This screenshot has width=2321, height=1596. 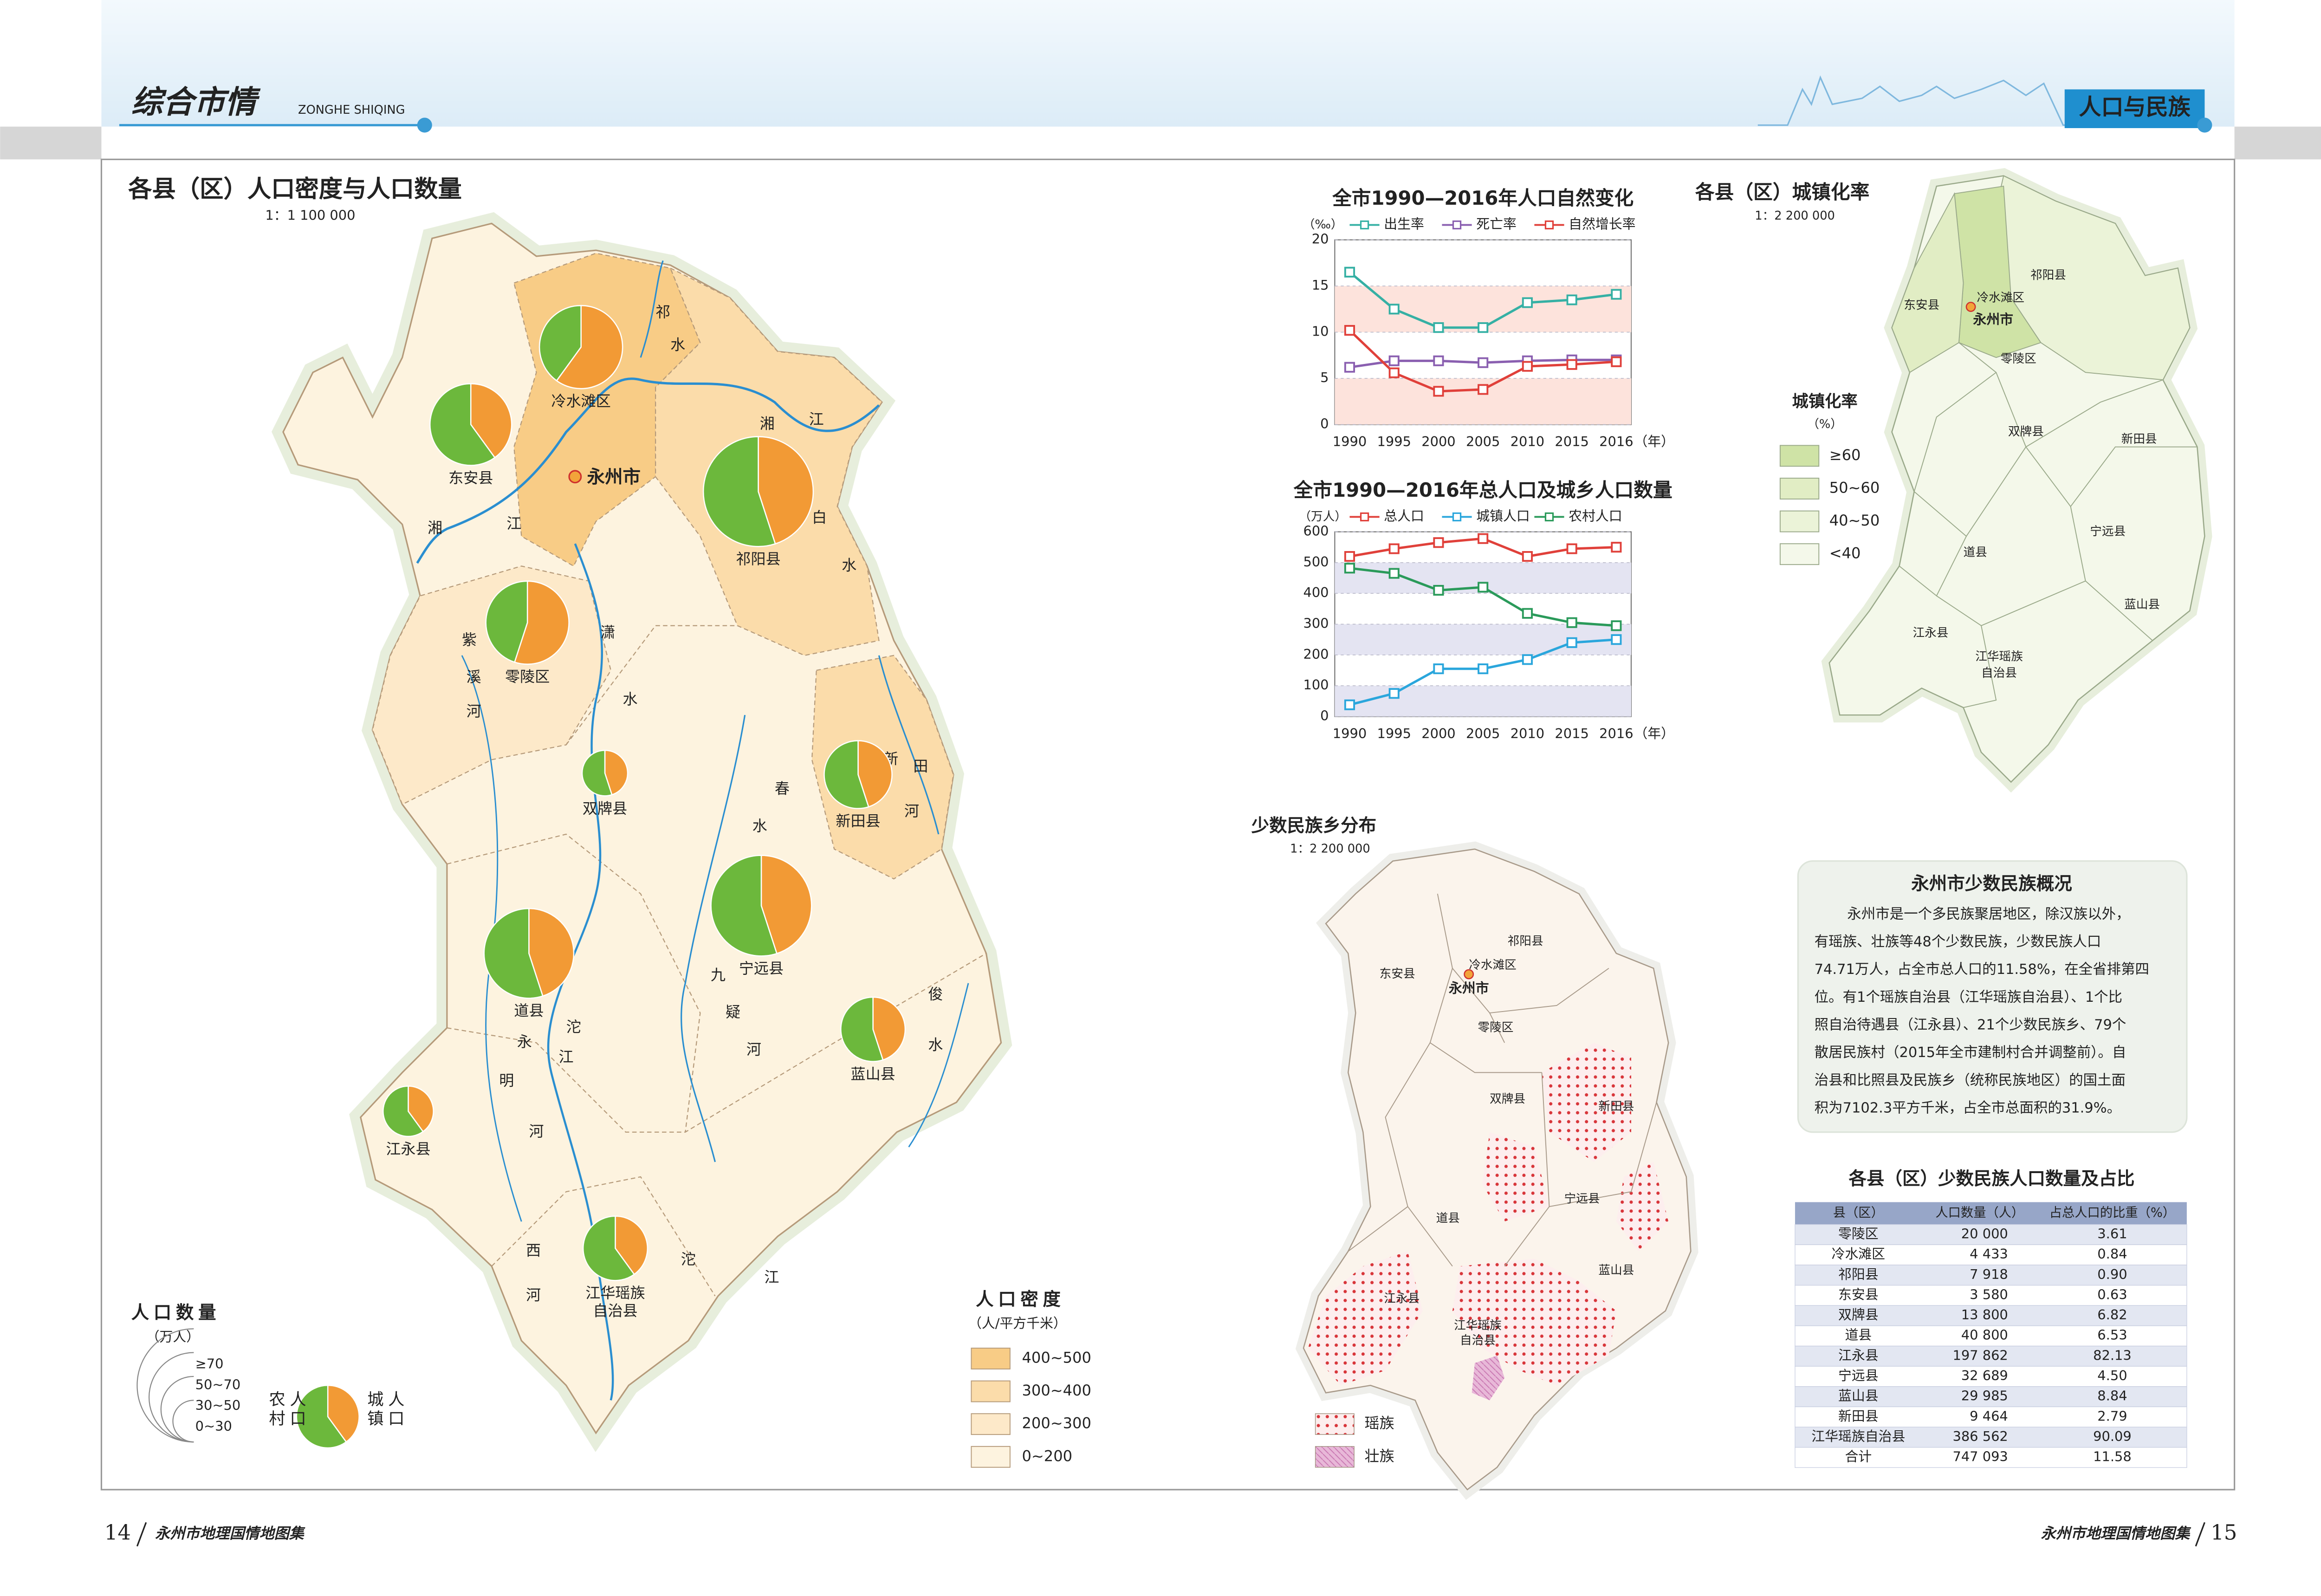 I want to click on river-label: 祁, so click(x=663, y=312).